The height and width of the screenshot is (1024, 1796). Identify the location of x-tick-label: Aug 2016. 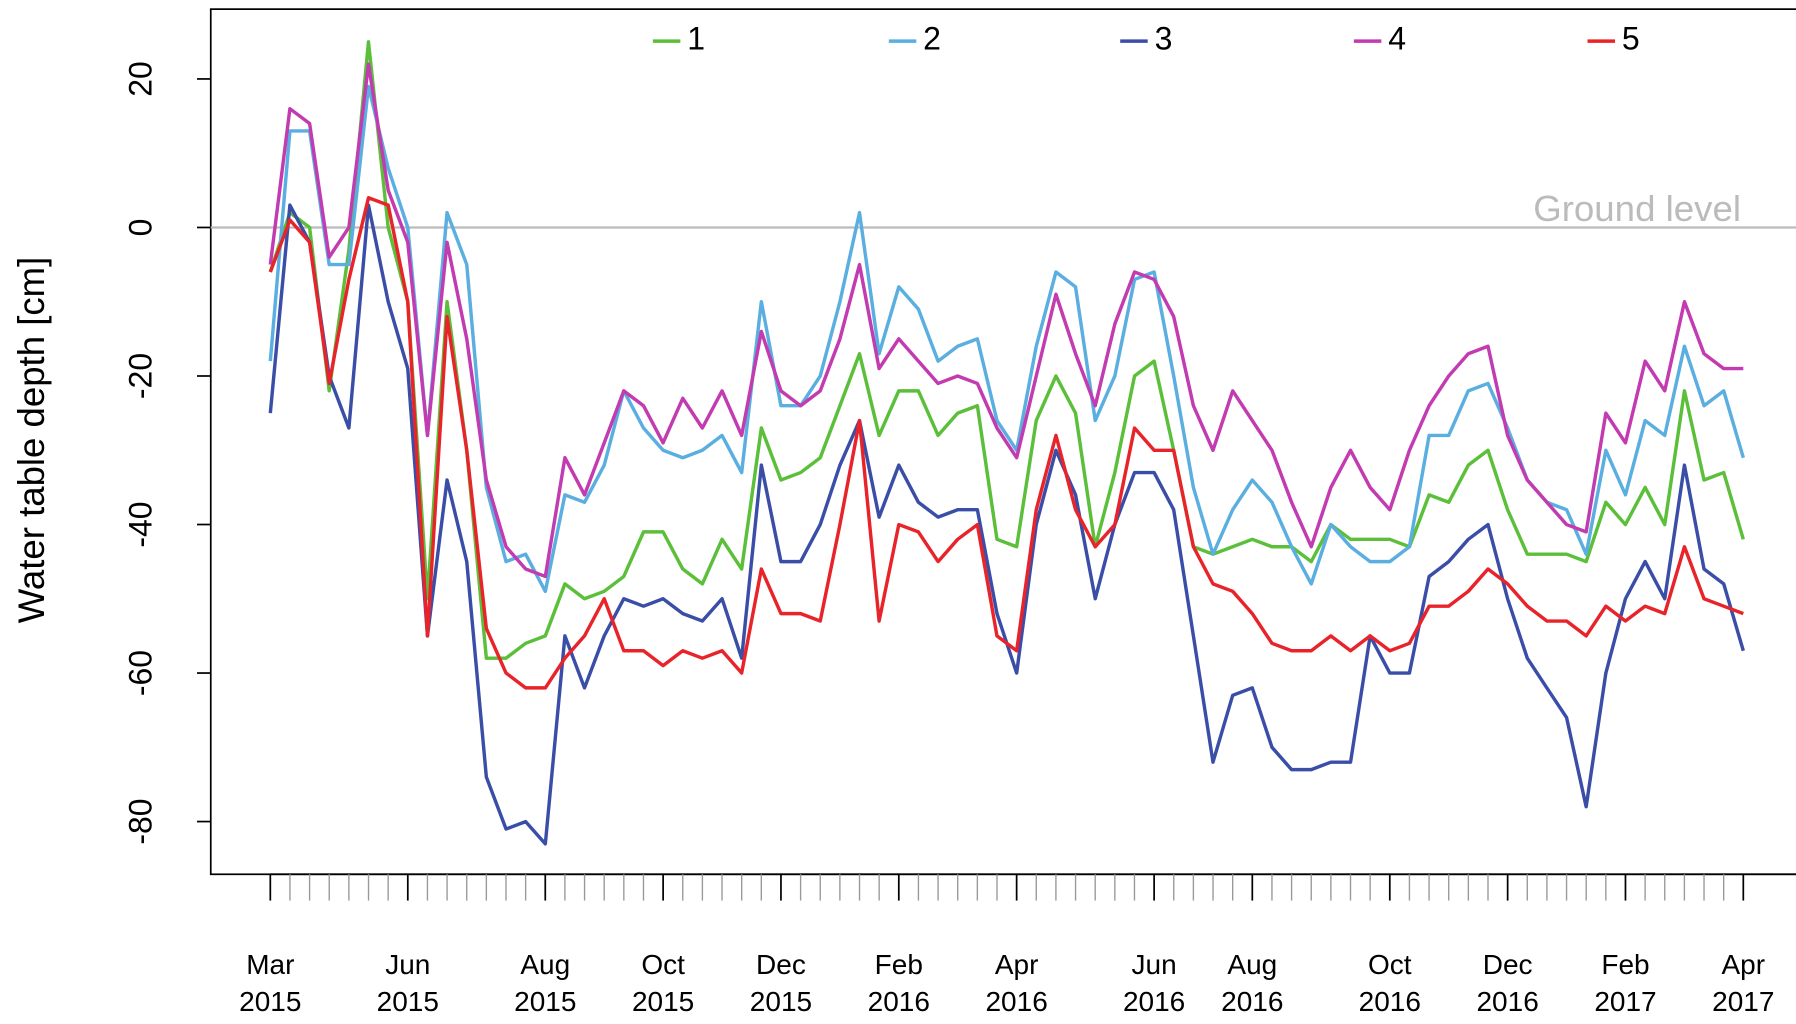
(1252, 983).